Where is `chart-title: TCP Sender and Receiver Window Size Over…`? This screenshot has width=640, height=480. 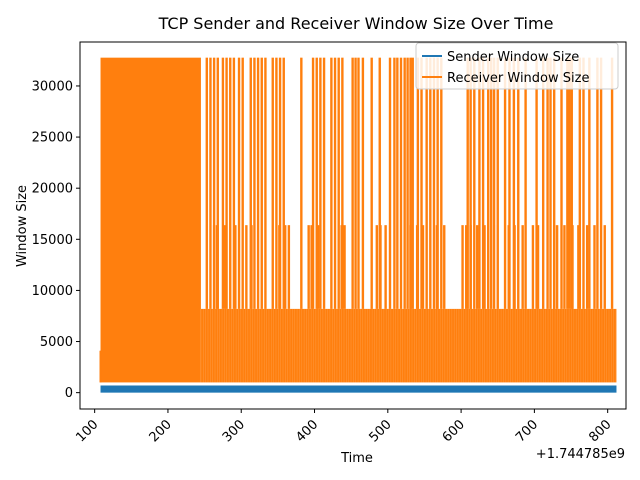 chart-title: TCP Sender and Receiver Window Size Over… is located at coordinates (356, 23).